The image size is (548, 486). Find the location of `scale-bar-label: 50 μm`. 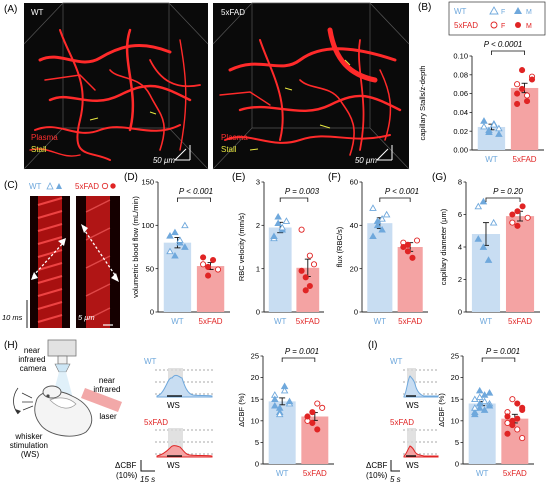

scale-bar-label: 50 μm is located at coordinates (164, 160).